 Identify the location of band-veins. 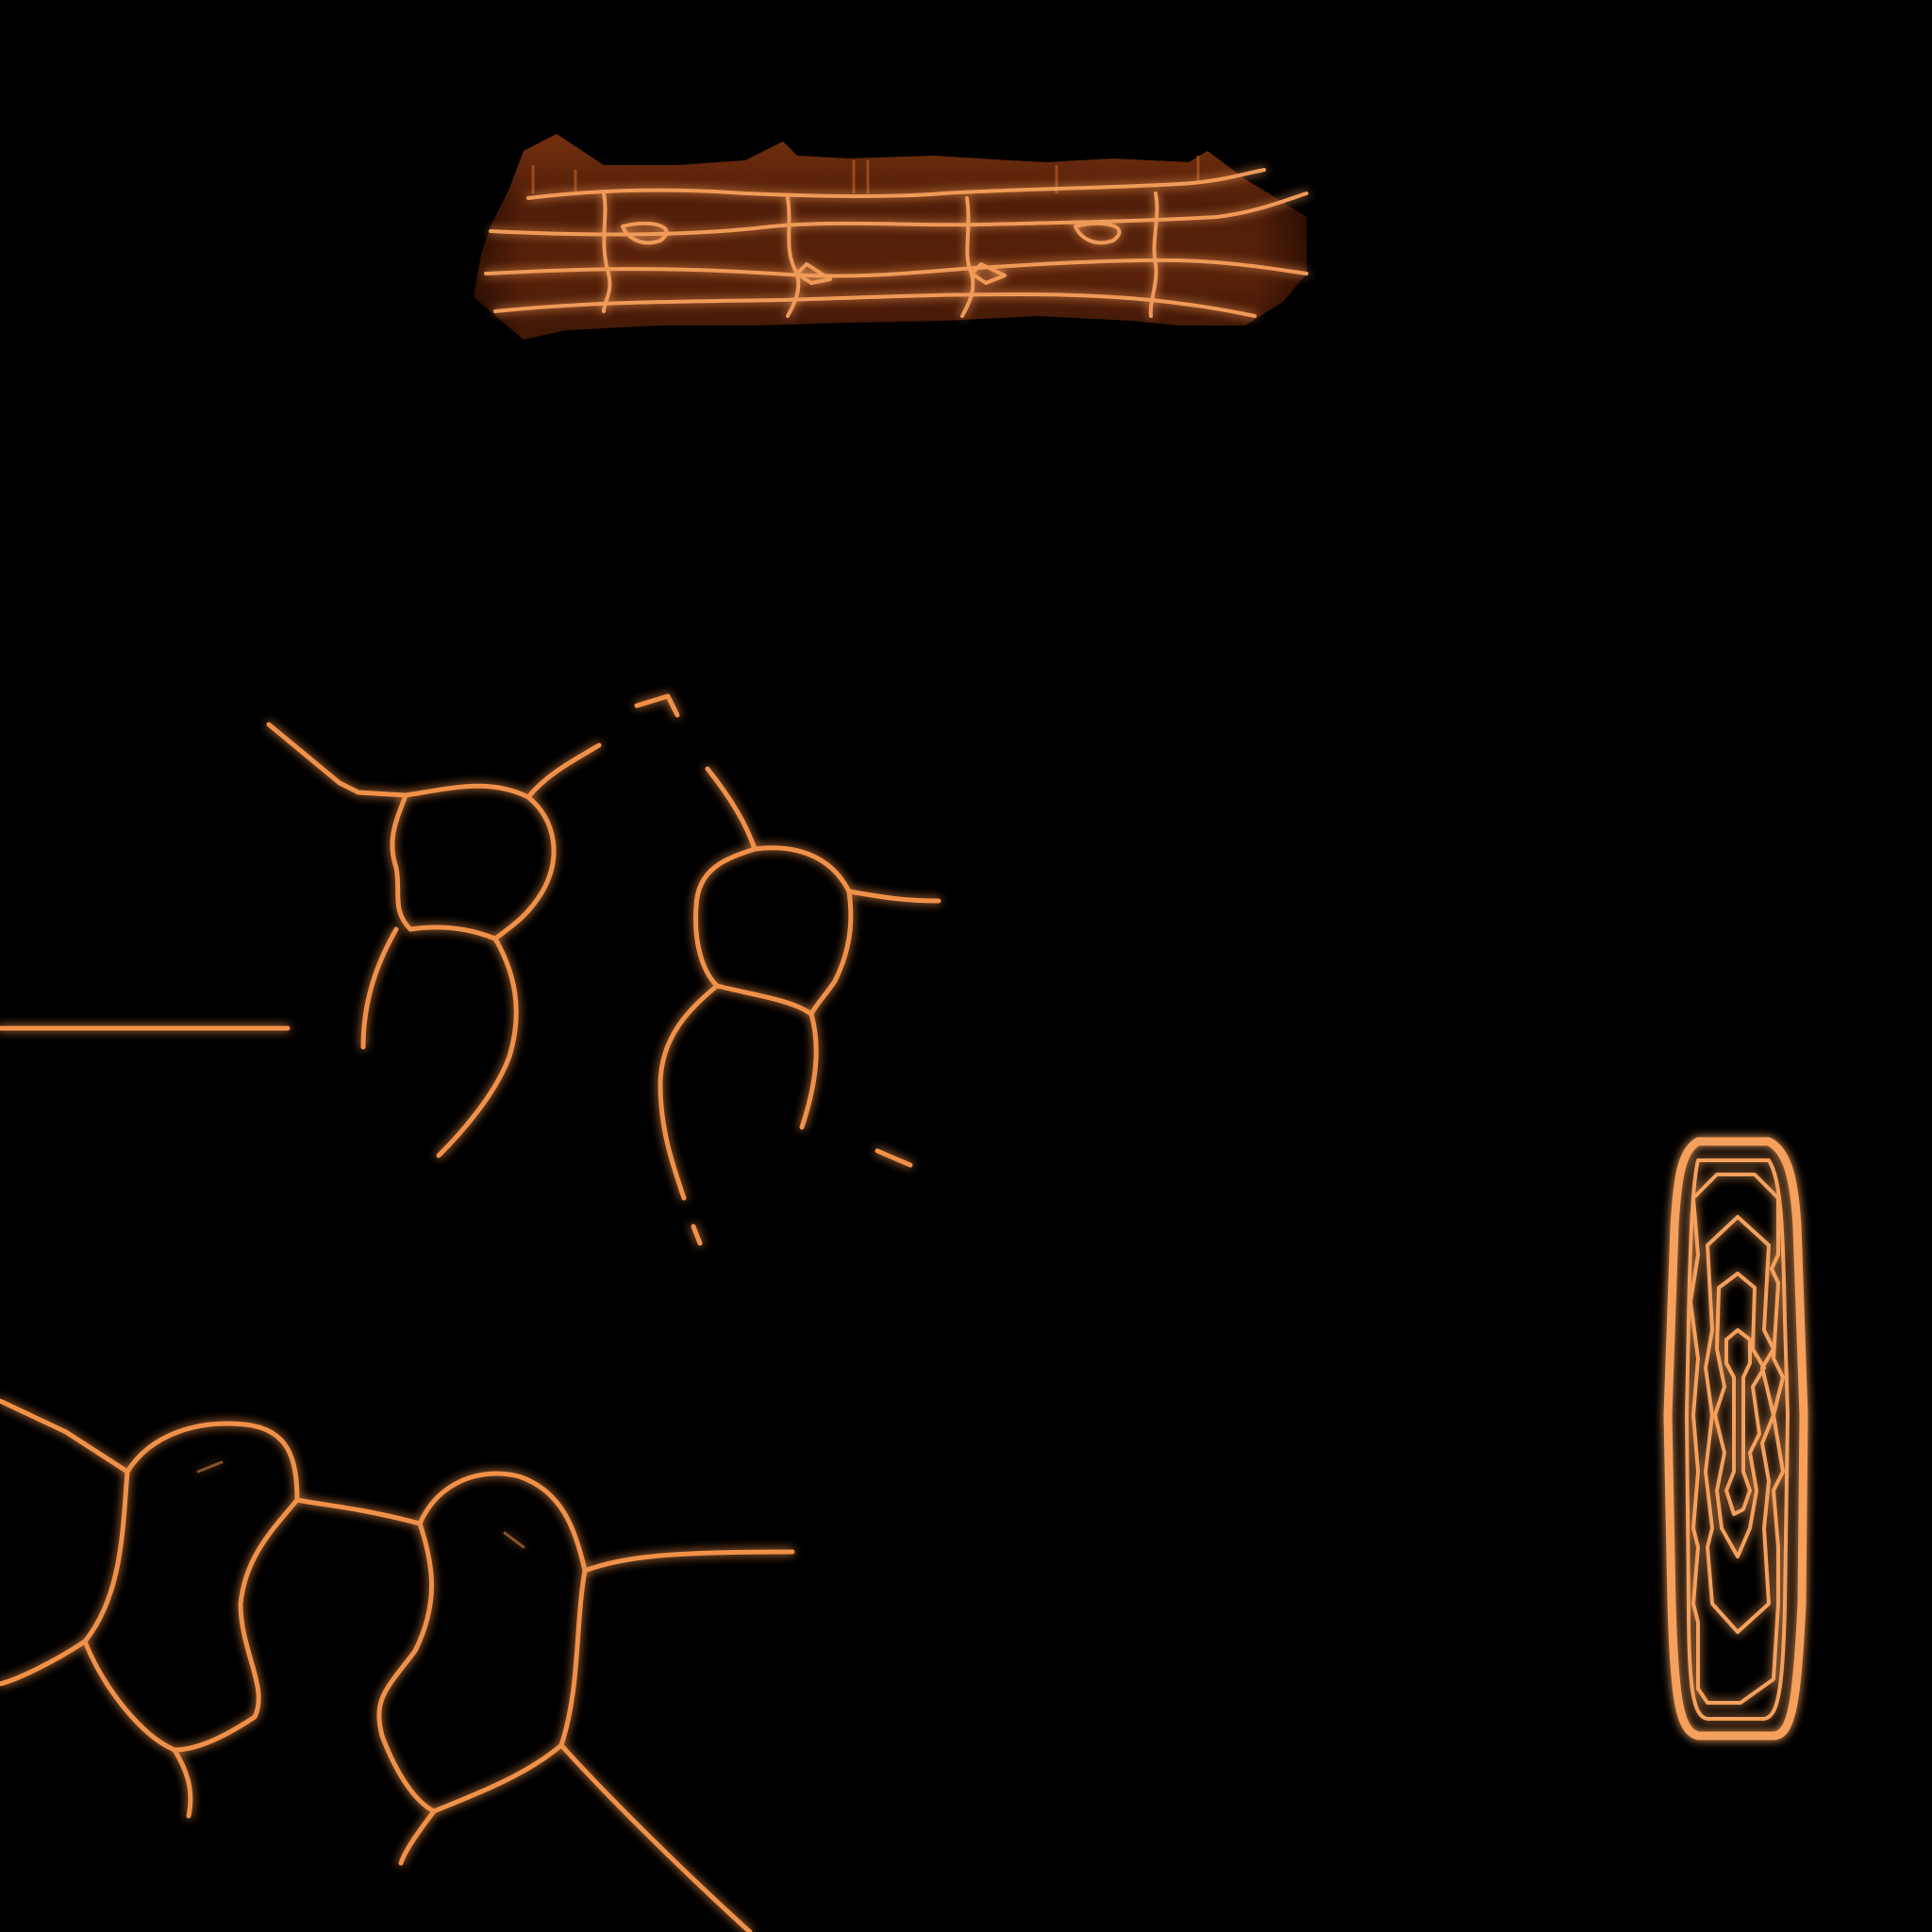
(896, 243).